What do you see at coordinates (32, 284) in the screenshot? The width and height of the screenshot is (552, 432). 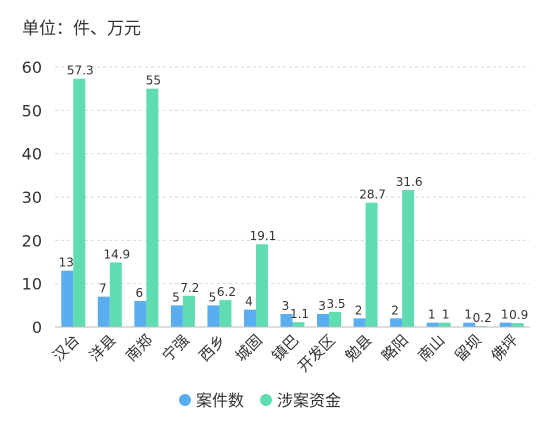 I see `y-tick-label: 10` at bounding box center [32, 284].